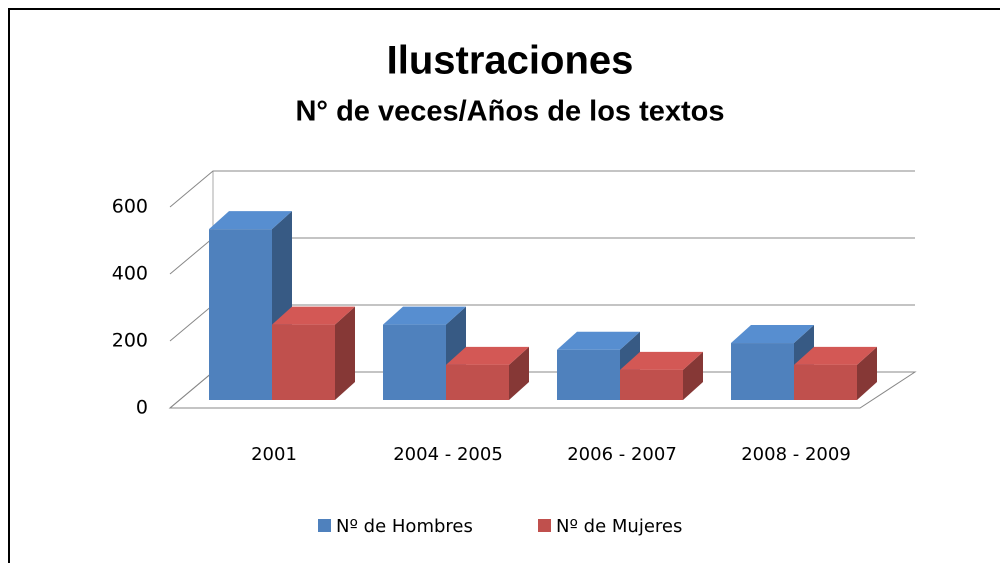 The height and width of the screenshot is (563, 1000). Describe the element at coordinates (796, 454) in the screenshot. I see `x-tick-label: 2008 - 2009` at that location.